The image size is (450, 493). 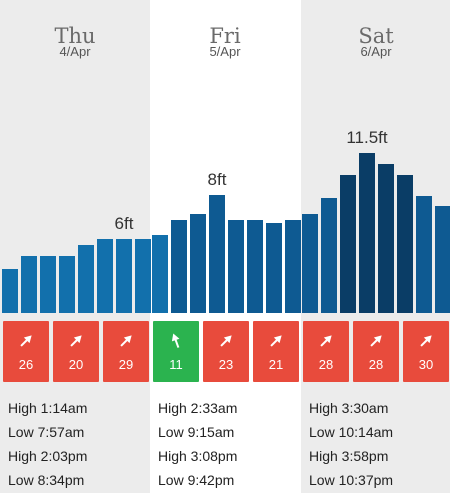 What do you see at coordinates (226, 364) in the screenshot?
I see `wind-speed: 23` at bounding box center [226, 364].